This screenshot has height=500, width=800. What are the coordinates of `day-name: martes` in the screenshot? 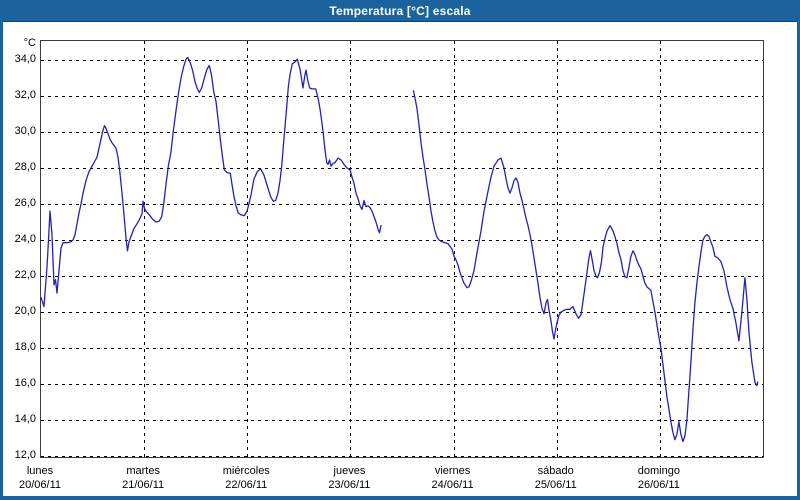 It's located at (143, 471).